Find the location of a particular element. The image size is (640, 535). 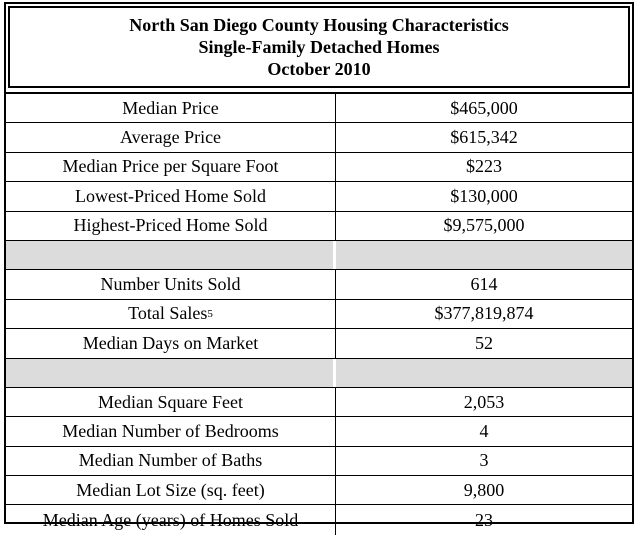

row-label: Median Number of Baths is located at coordinates (171, 461).